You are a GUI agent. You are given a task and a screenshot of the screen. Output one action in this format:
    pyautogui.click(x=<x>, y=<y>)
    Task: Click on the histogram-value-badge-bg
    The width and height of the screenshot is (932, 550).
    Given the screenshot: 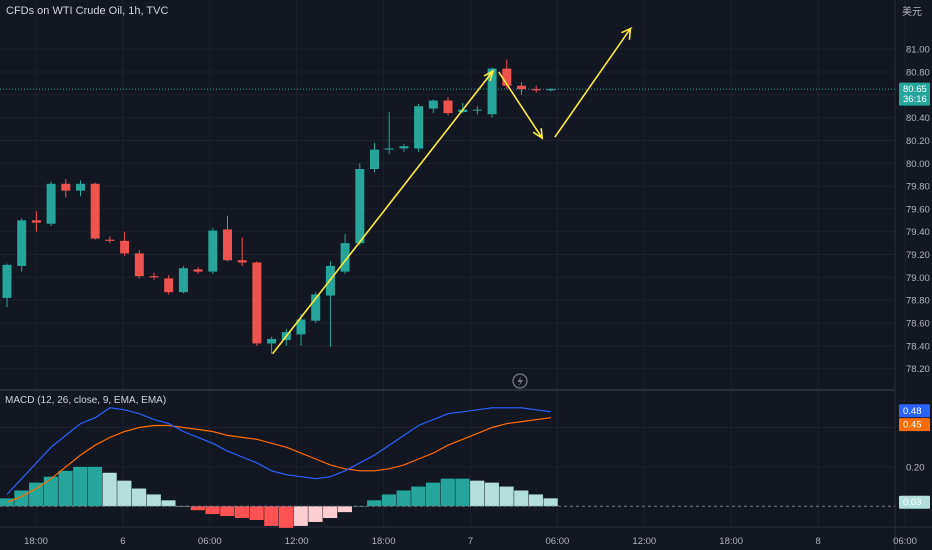 What is the action you would take?
    pyautogui.click(x=914, y=502)
    